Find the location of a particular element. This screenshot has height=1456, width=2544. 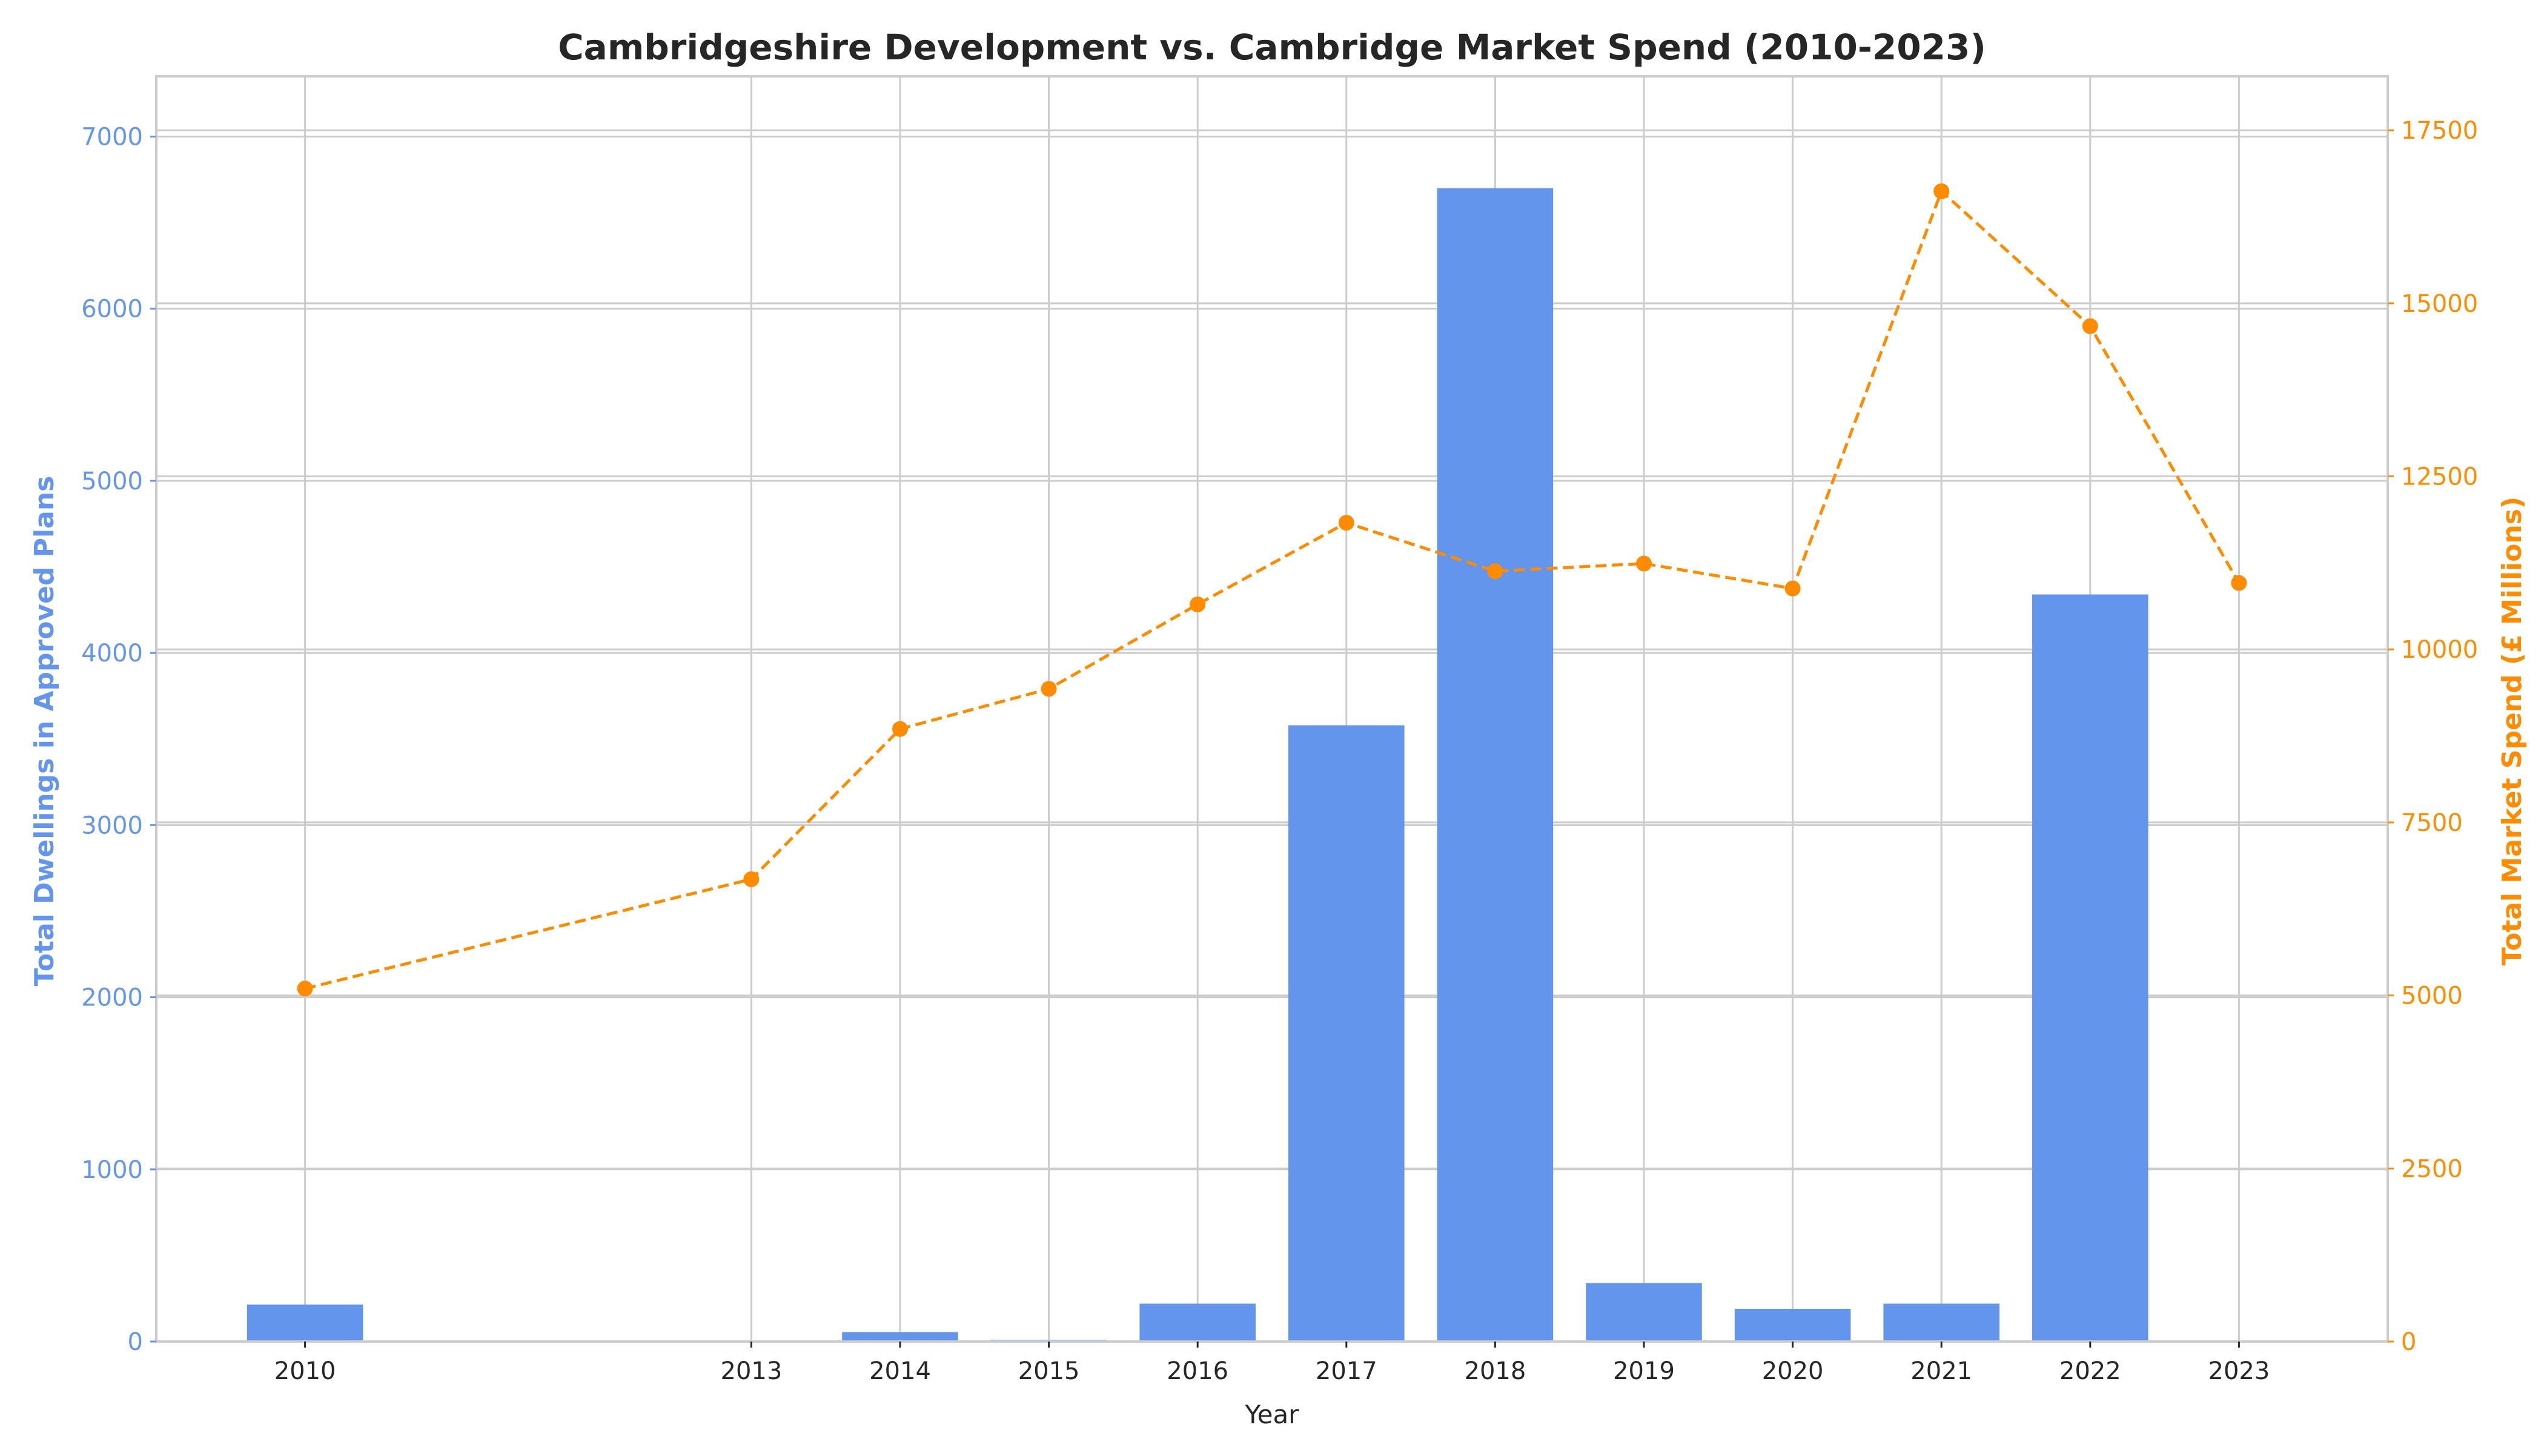

y-axis-left-label: Total Dwellings in Approved Plans is located at coordinates (45, 731).